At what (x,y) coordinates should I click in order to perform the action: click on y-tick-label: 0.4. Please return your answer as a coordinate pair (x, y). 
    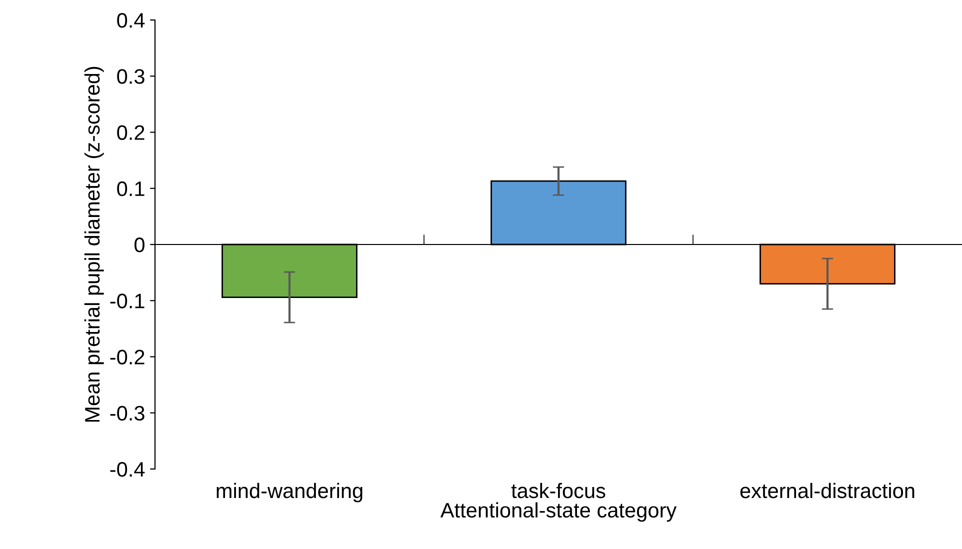
    Looking at the image, I should click on (131, 20).